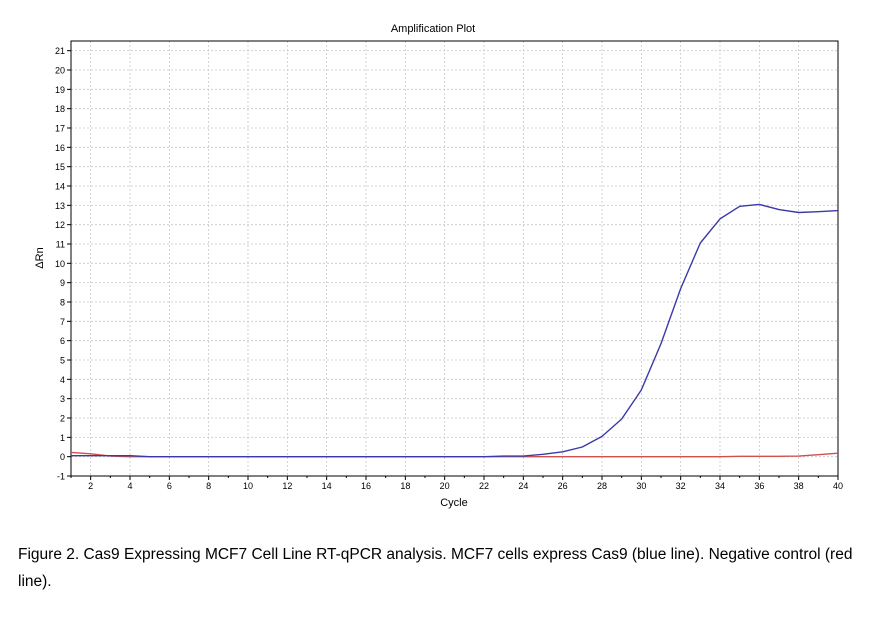 This screenshot has width=879, height=618. Describe the element at coordinates (62, 457) in the screenshot. I see `y-tick-label: 0` at that location.